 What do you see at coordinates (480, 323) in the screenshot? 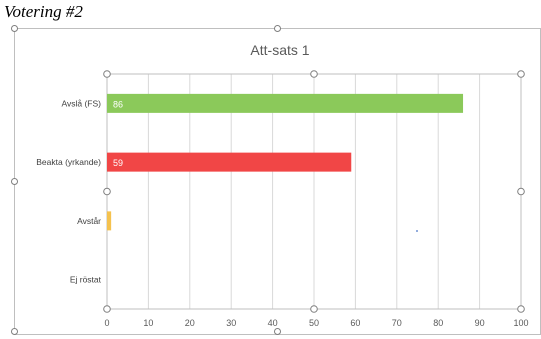
I see `x-tick-label: 90` at bounding box center [480, 323].